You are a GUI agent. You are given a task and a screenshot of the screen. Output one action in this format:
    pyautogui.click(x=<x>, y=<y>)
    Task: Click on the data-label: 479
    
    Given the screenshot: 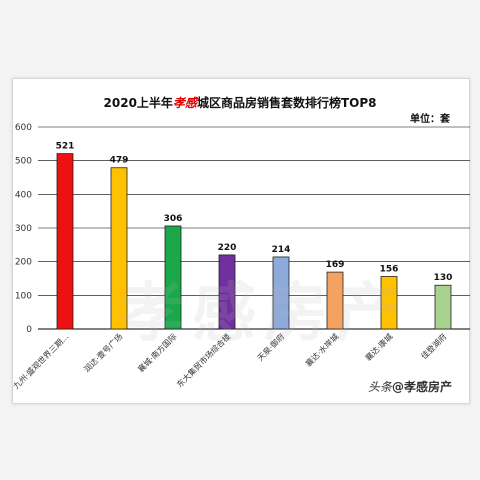 What is the action you would take?
    pyautogui.click(x=119, y=161)
    